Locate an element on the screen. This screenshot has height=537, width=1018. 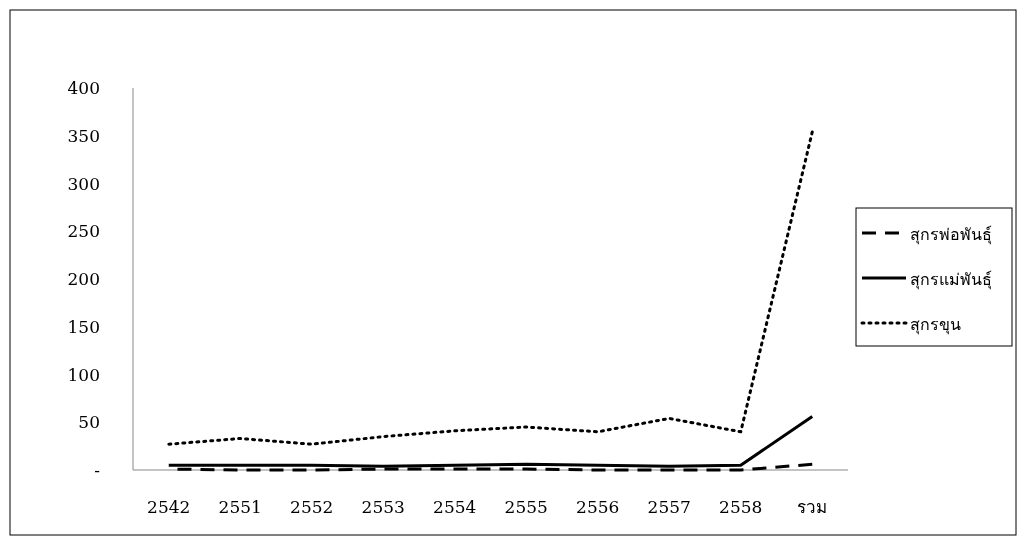
y-tick-label: 50 is located at coordinates (89, 422).